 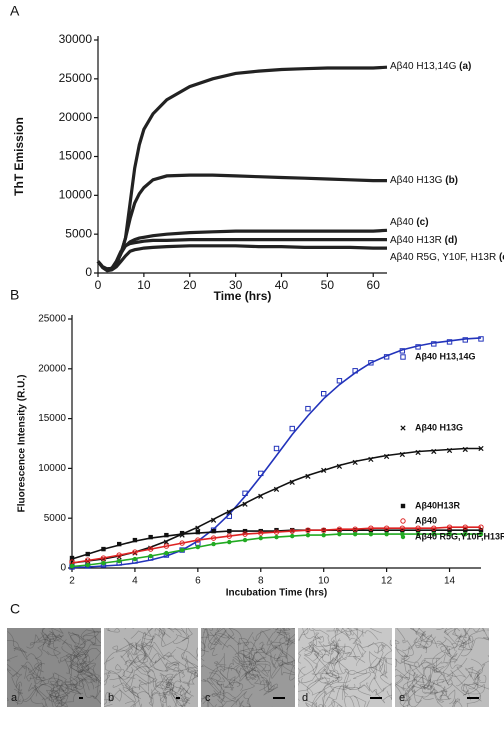 I want to click on x-tick-label: 8, so click(x=261, y=581).